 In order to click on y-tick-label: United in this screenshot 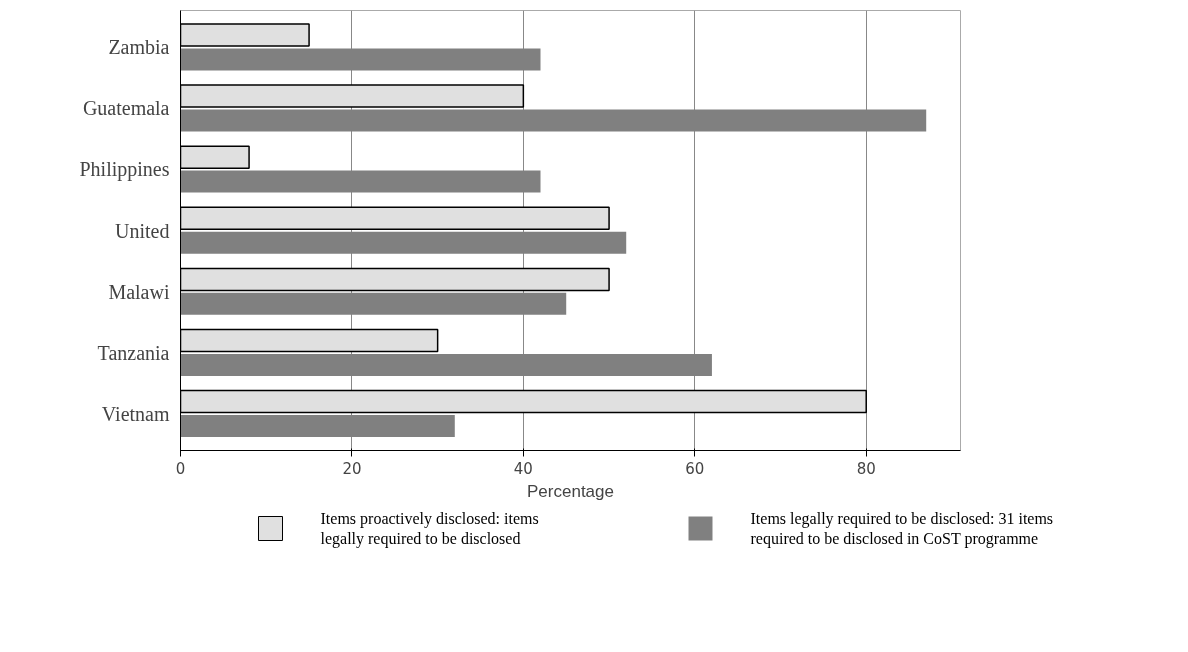, I will do `click(142, 230)`.